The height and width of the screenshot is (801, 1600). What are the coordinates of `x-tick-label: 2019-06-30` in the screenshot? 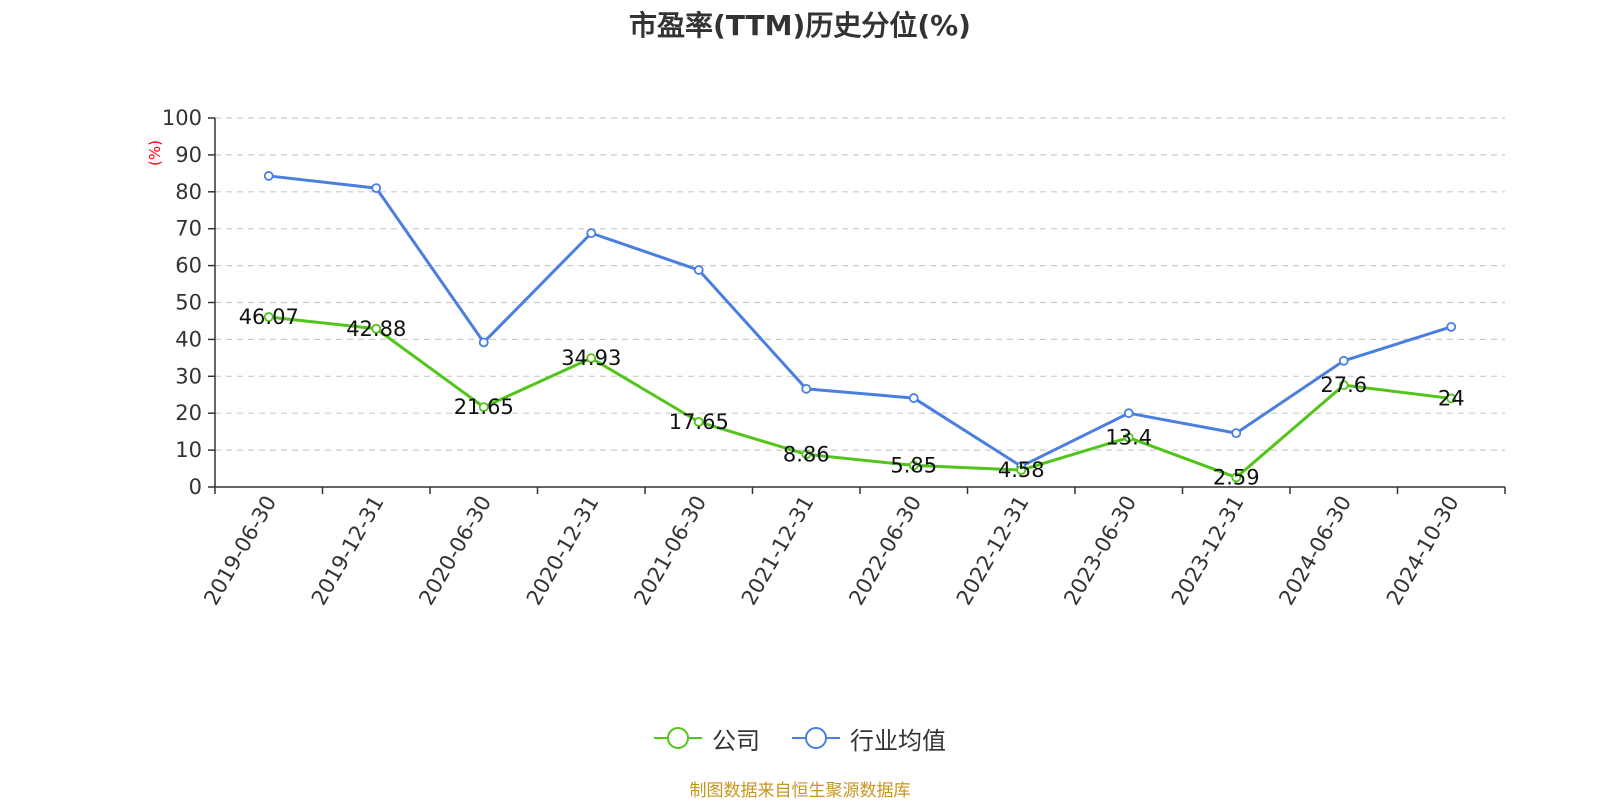 It's located at (240, 551).